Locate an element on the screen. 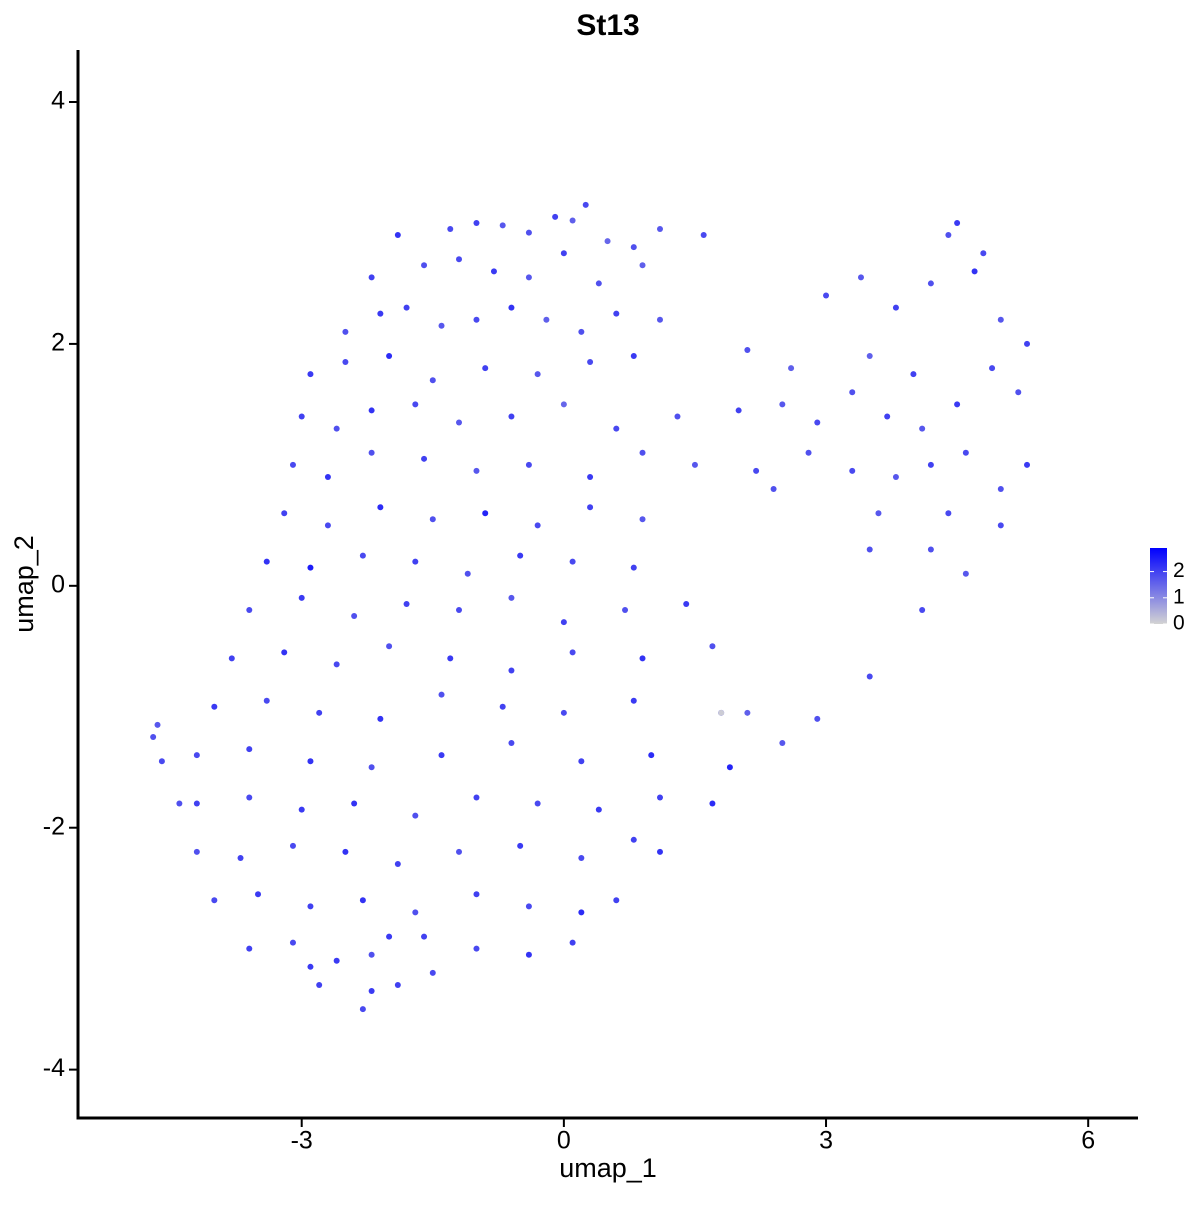 This screenshot has height=1205, width=1200. x-axis-label: umap_1 is located at coordinates (608, 1168).